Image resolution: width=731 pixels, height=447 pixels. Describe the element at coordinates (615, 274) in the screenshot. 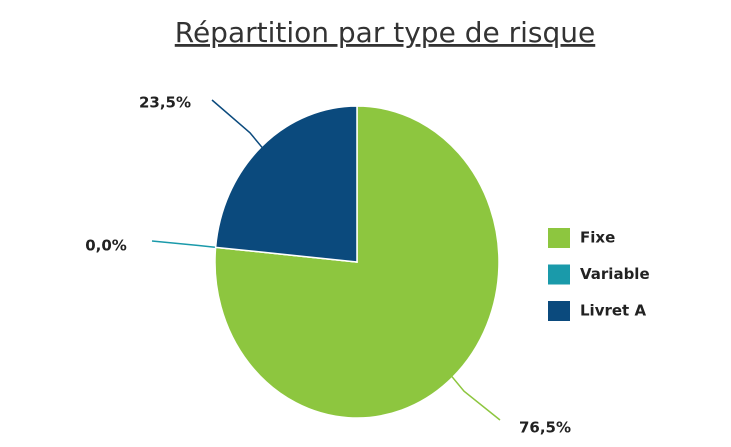

I see `legend-label: Variable` at that location.